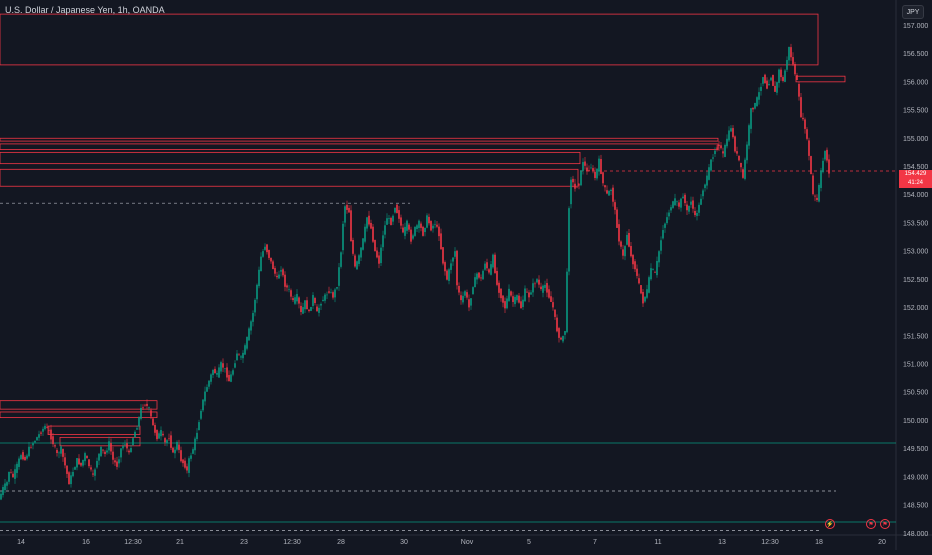 The image size is (932, 555). Describe the element at coordinates (915, 534) in the screenshot. I see `y-tick-label: 148.000` at that location.